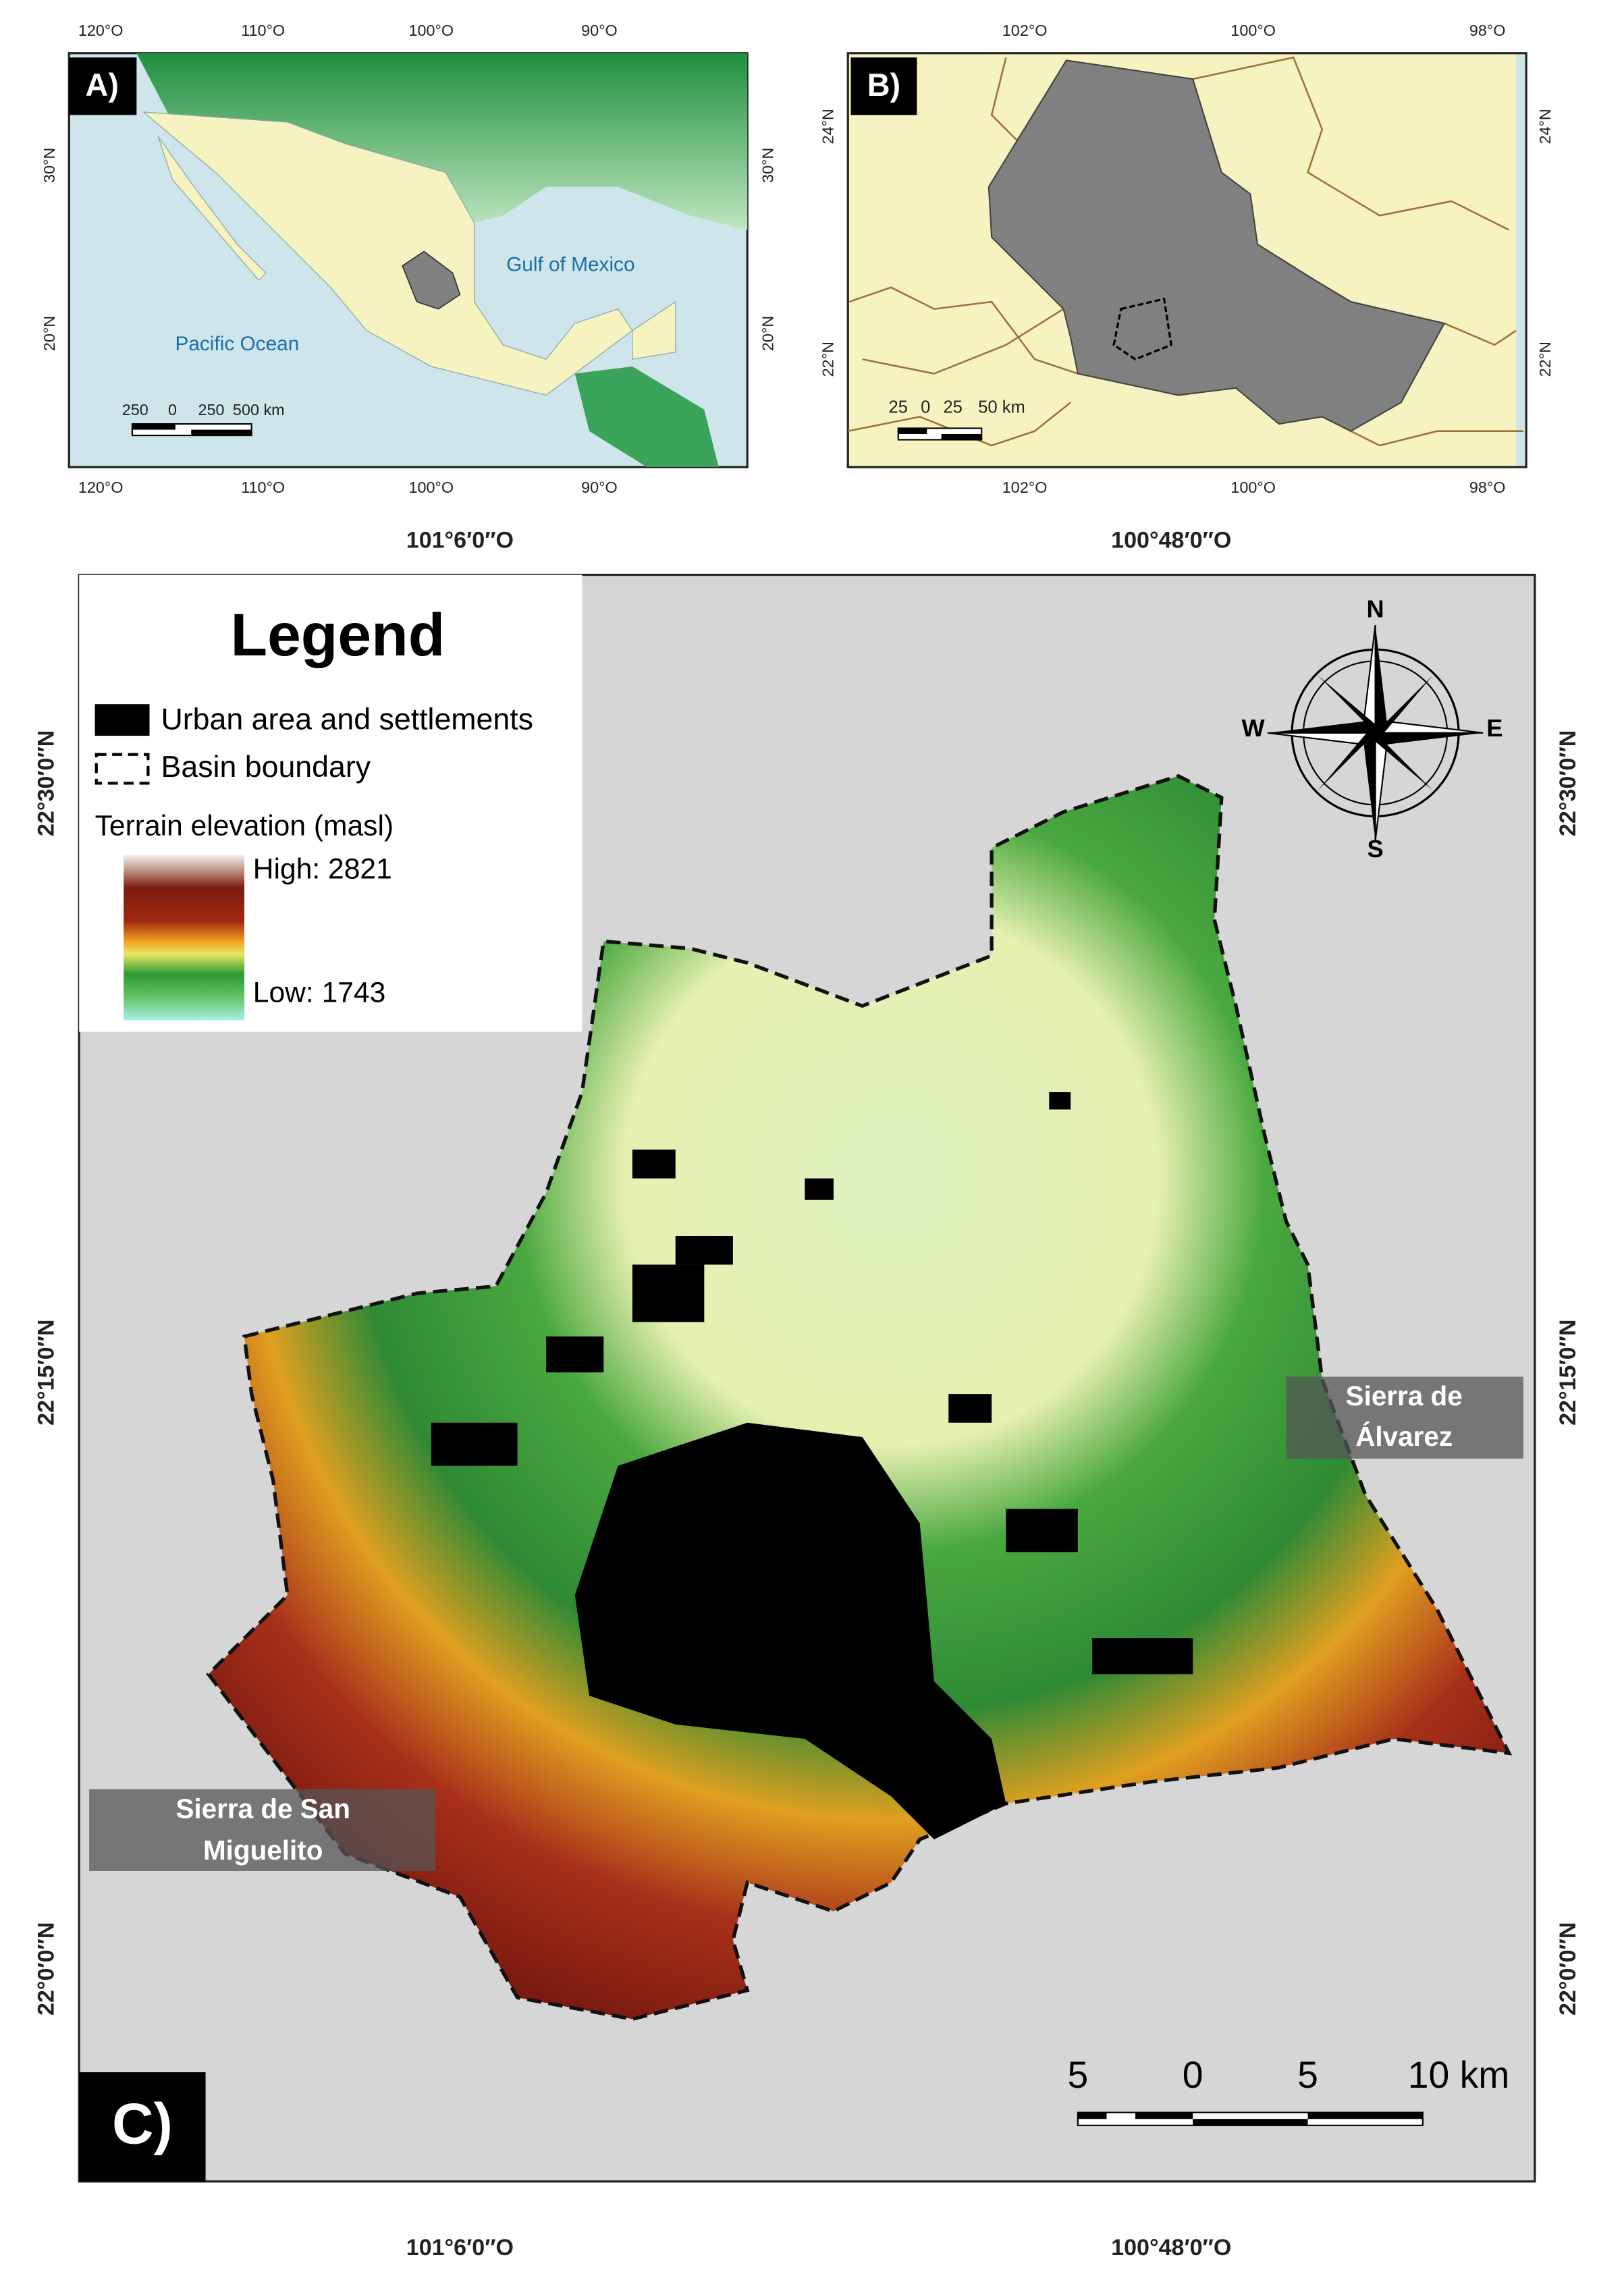 This screenshot has width=1624, height=2272. What do you see at coordinates (1001, 407) in the screenshot?
I see `scale-label: 50 km` at bounding box center [1001, 407].